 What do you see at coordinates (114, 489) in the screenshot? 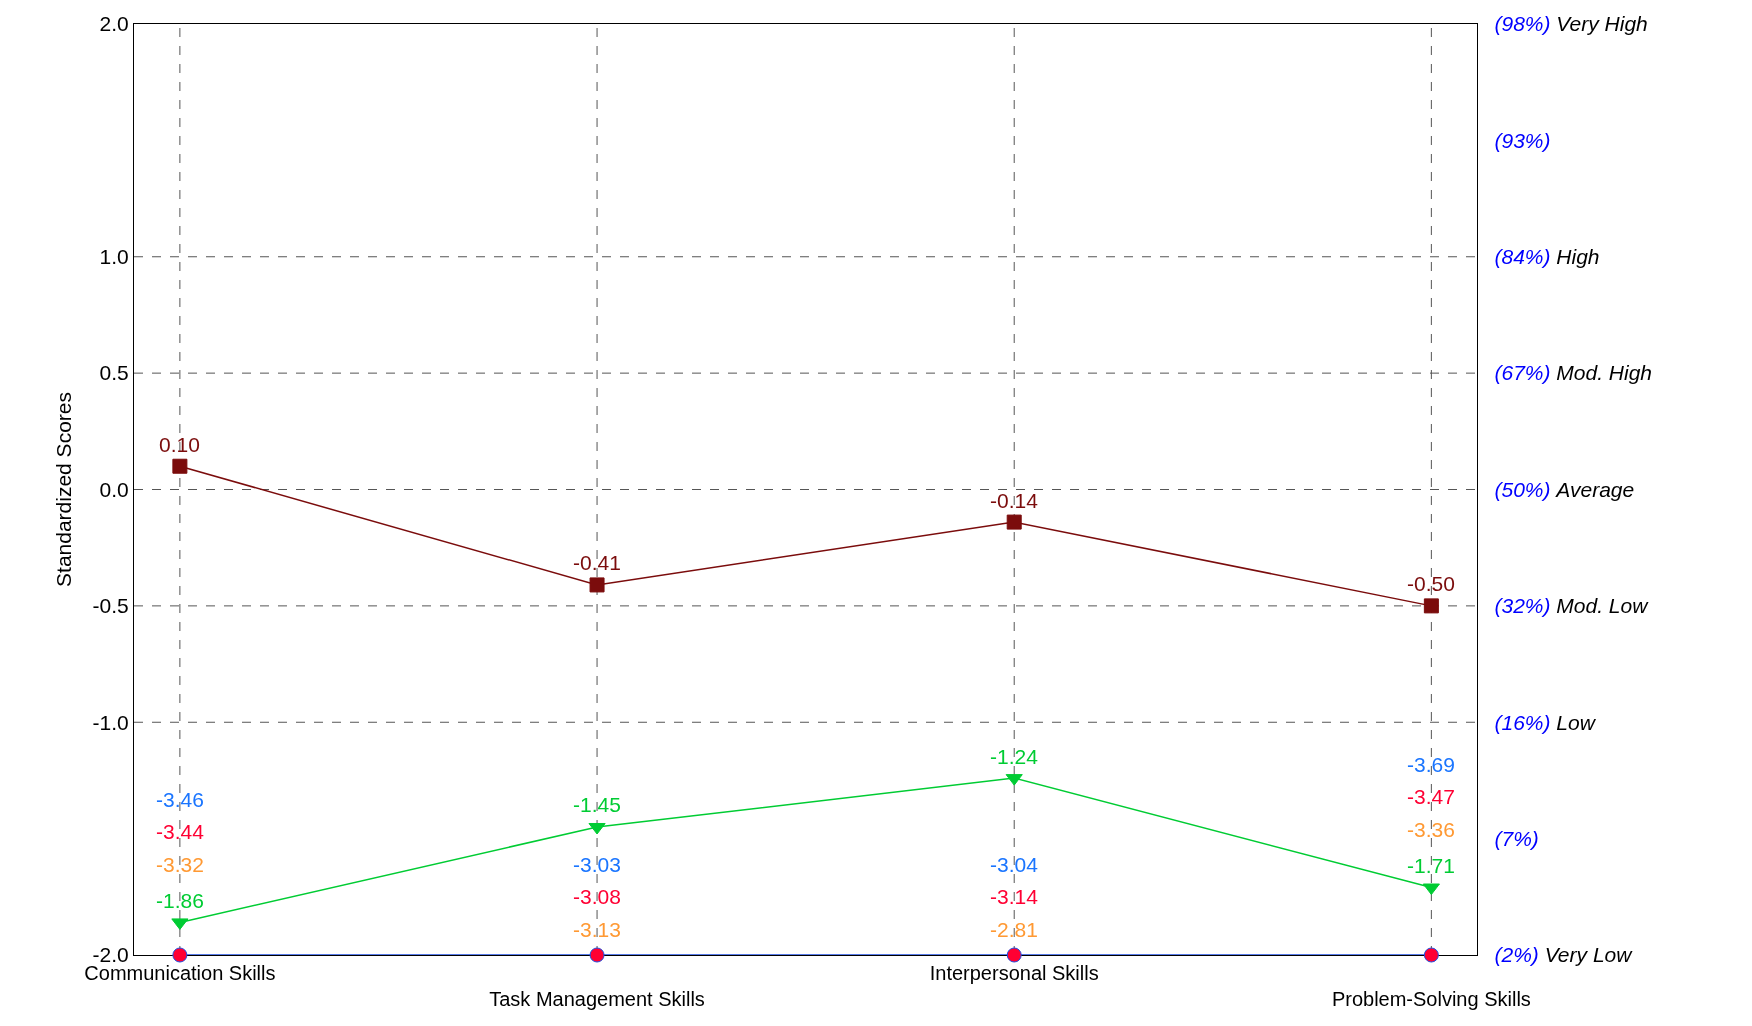
I see `y-tick-label: 0.0` at bounding box center [114, 489].